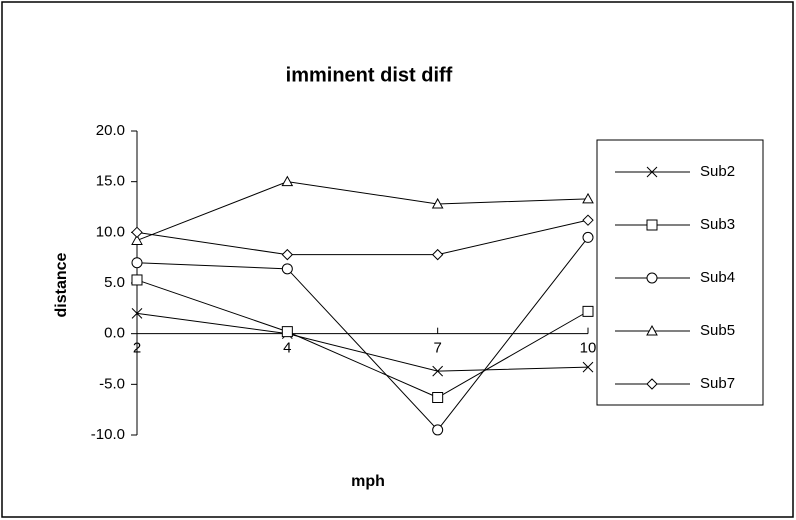 The height and width of the screenshot is (520, 796). What do you see at coordinates (61, 284) in the screenshot?
I see `y-axis-label: distance` at bounding box center [61, 284].